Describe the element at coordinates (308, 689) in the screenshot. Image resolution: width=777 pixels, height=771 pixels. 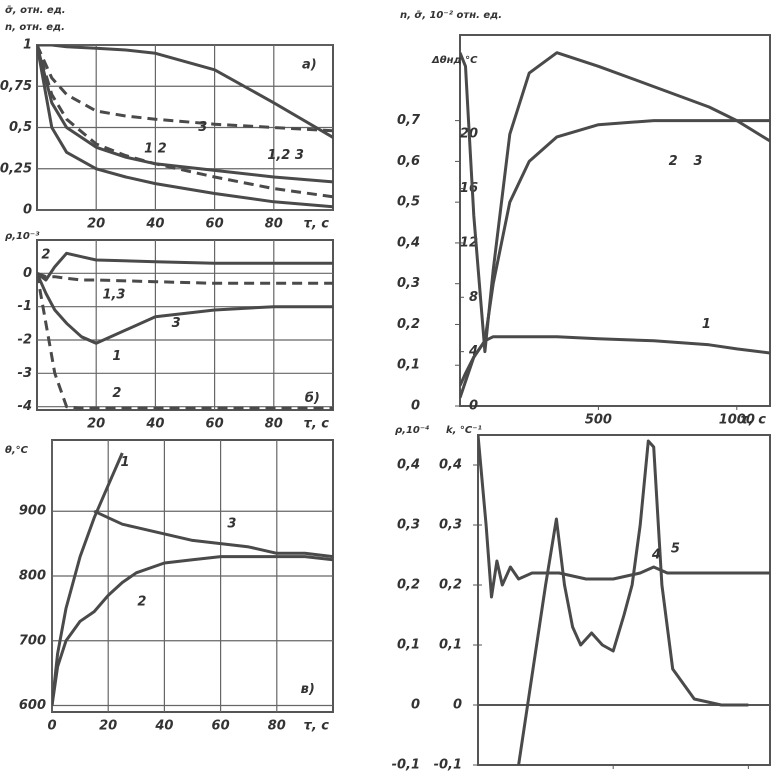
I see `annotation: в)` at that location.